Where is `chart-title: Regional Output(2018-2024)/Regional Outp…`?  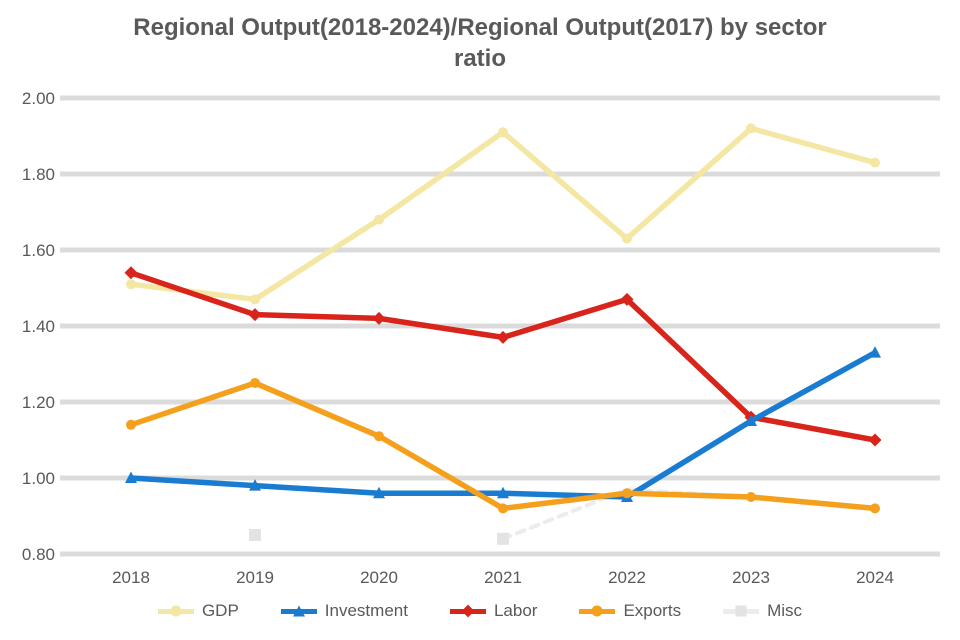
chart-title: Regional Output(2018-2024)/Regional Outp… is located at coordinates (480, 43).